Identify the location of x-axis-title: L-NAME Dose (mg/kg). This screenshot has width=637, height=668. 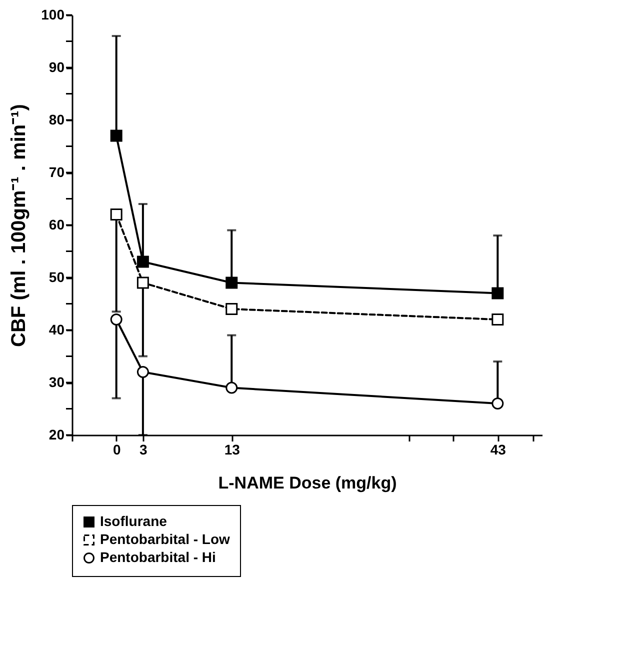
(307, 483).